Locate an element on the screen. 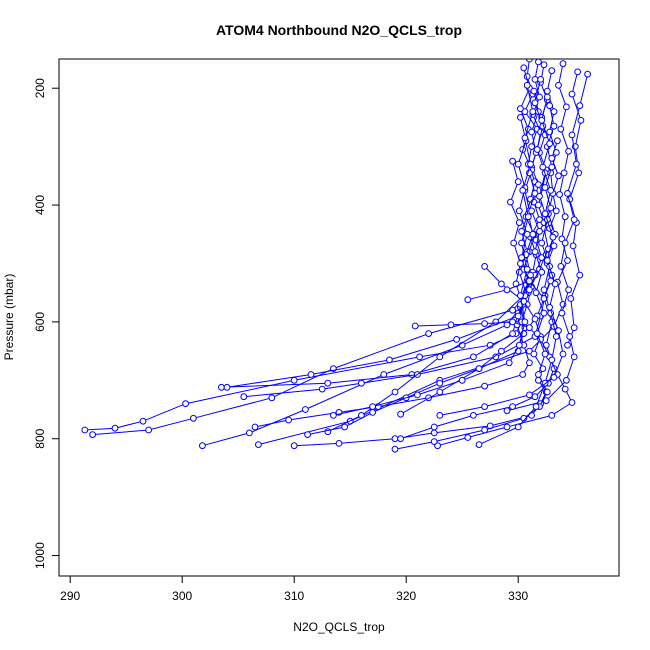 The image size is (650, 650). y-tick-label: 200 is located at coordinates (40, 88).